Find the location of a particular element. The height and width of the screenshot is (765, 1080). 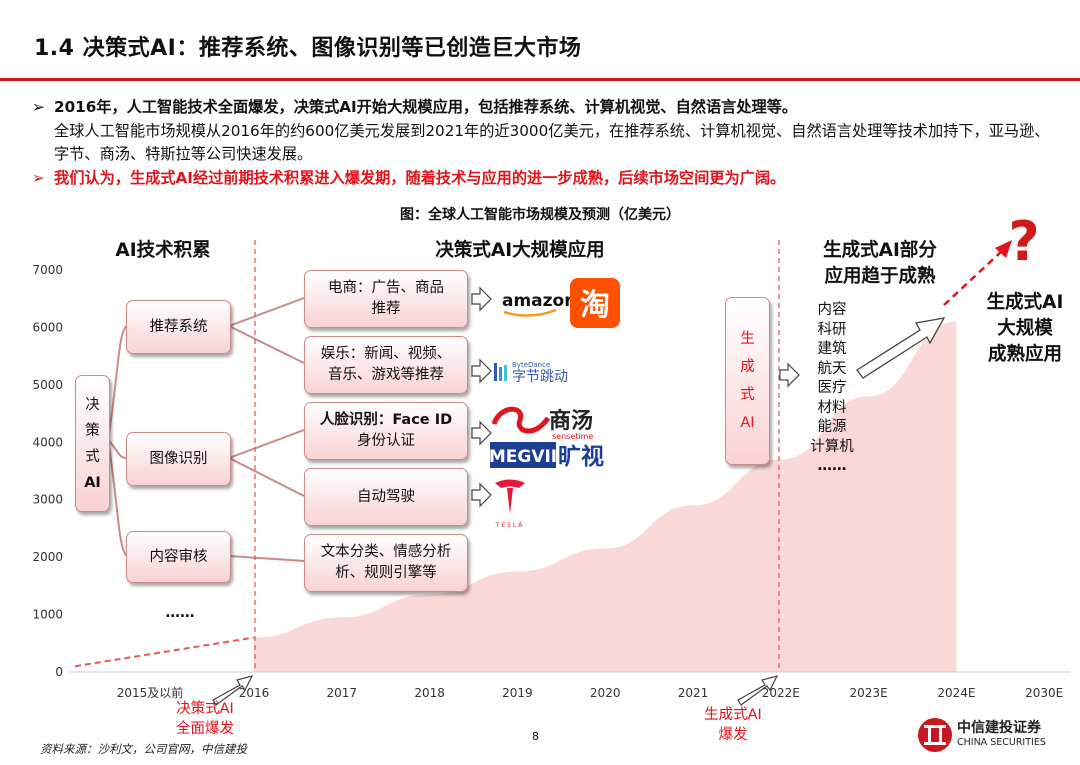

y-tick-label: 4000 is located at coordinates (47, 442).